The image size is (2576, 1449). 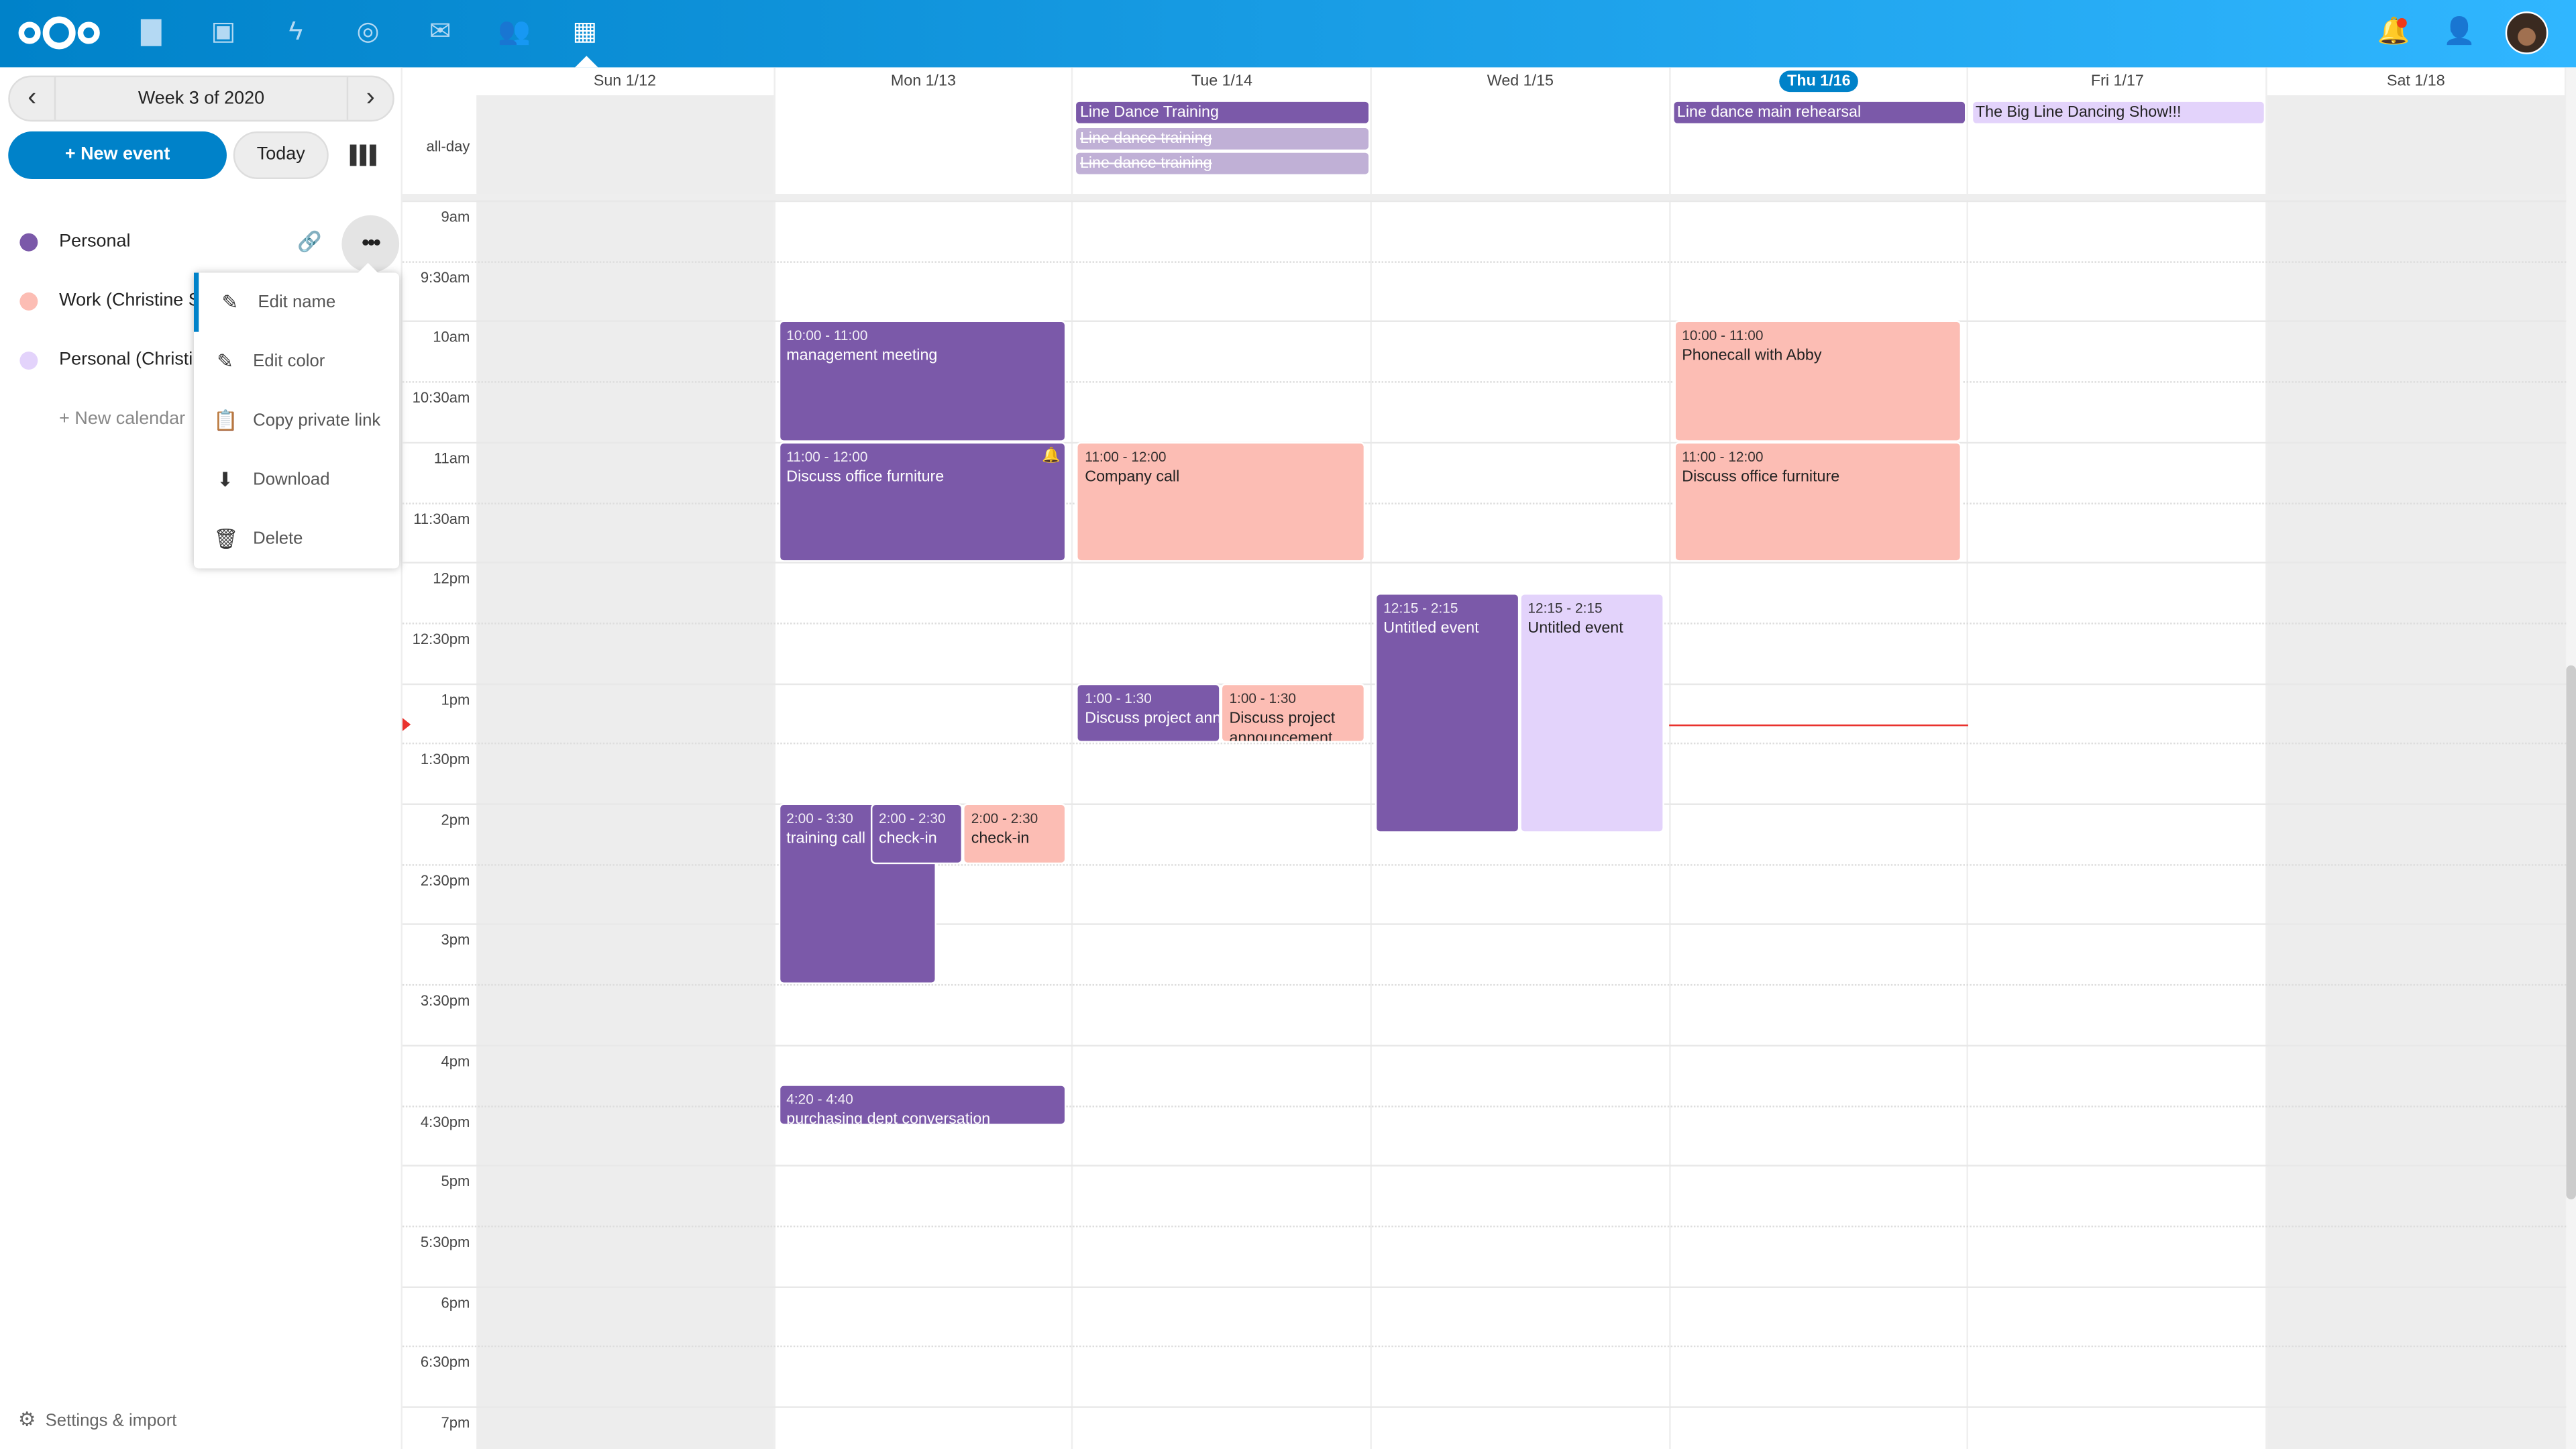 What do you see at coordinates (1223, 112) in the screenshot?
I see `all-day-event: Line Dance Training` at bounding box center [1223, 112].